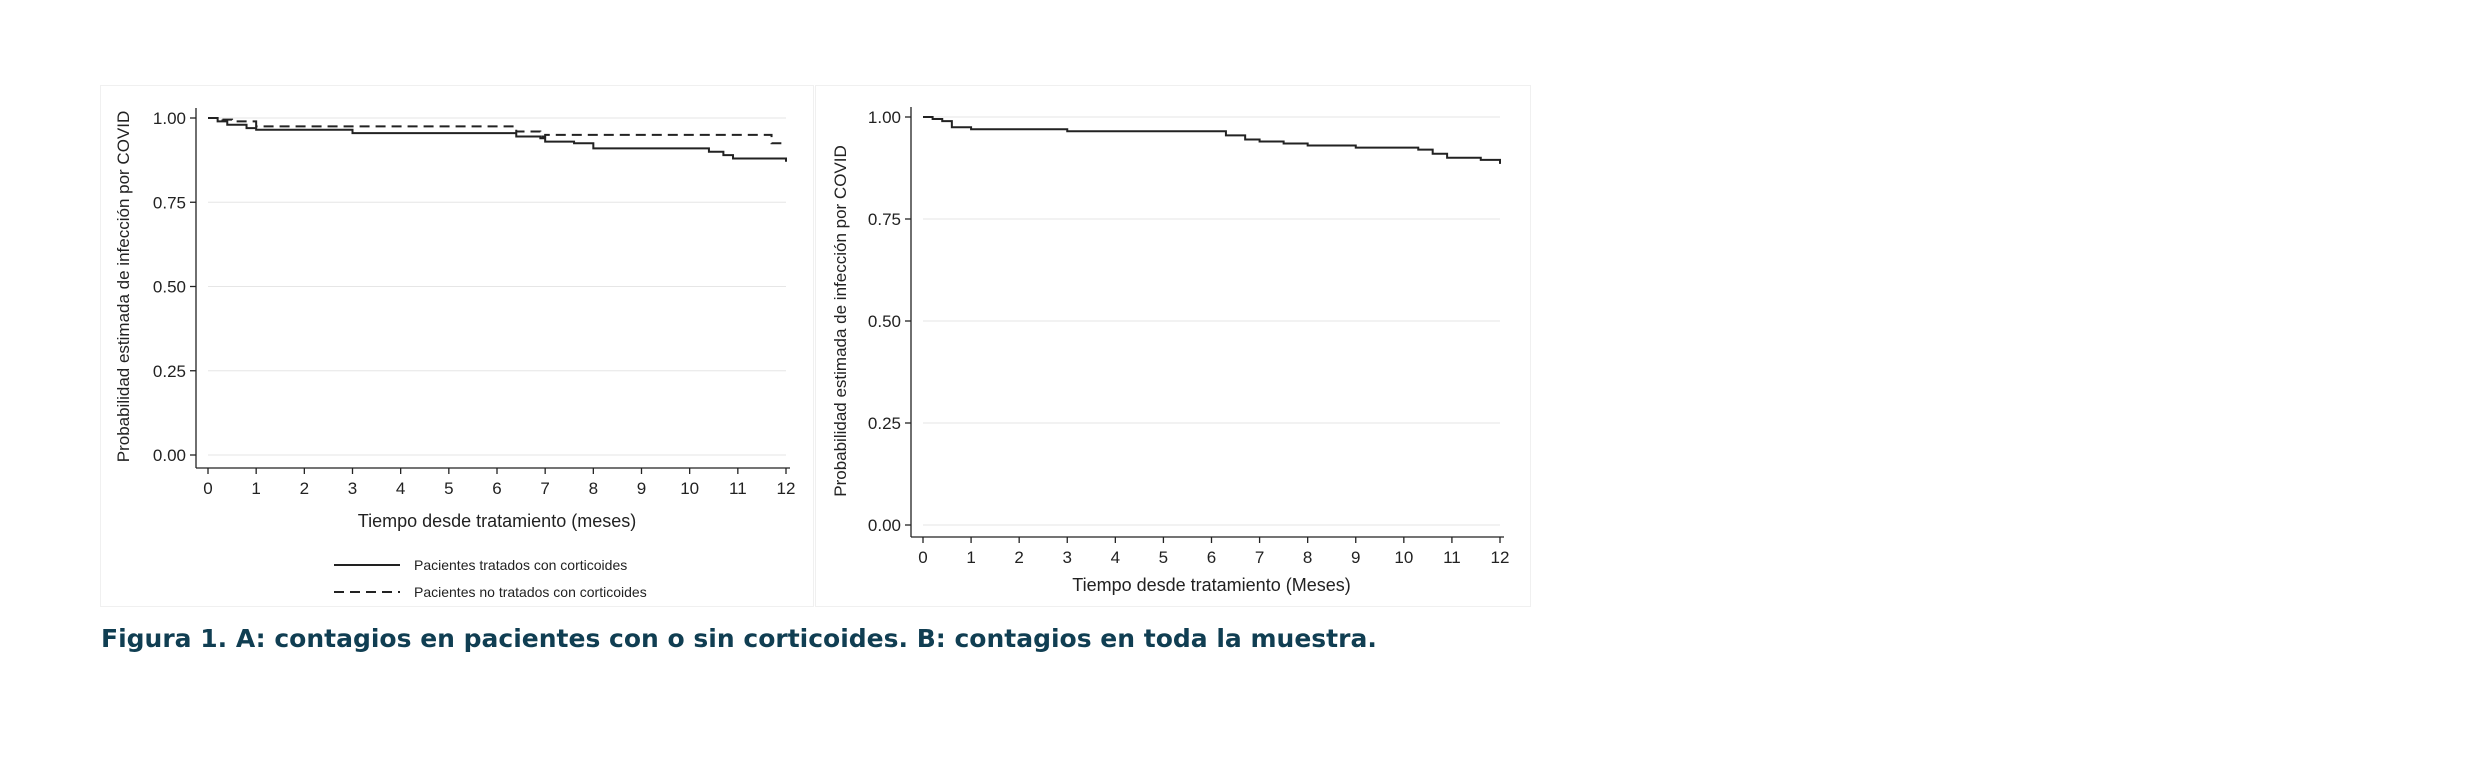 The image size is (2479, 767). Describe the element at coordinates (1307, 557) in the screenshot. I see `chart-b-x-tick-label: 8` at that location.